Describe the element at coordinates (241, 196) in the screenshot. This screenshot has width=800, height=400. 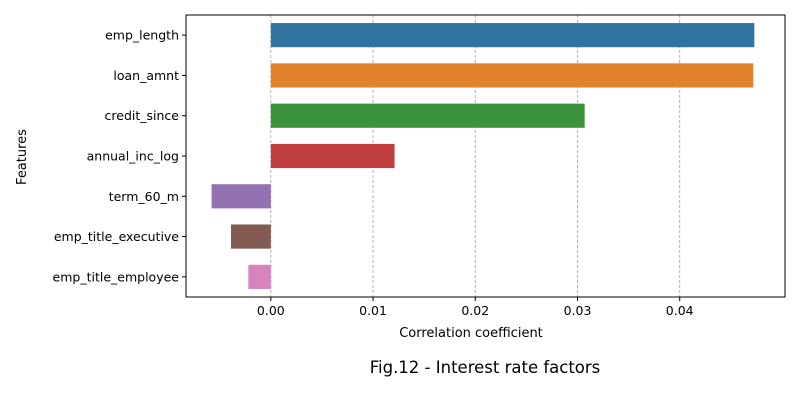
I see `bar-term_60_m` at that location.